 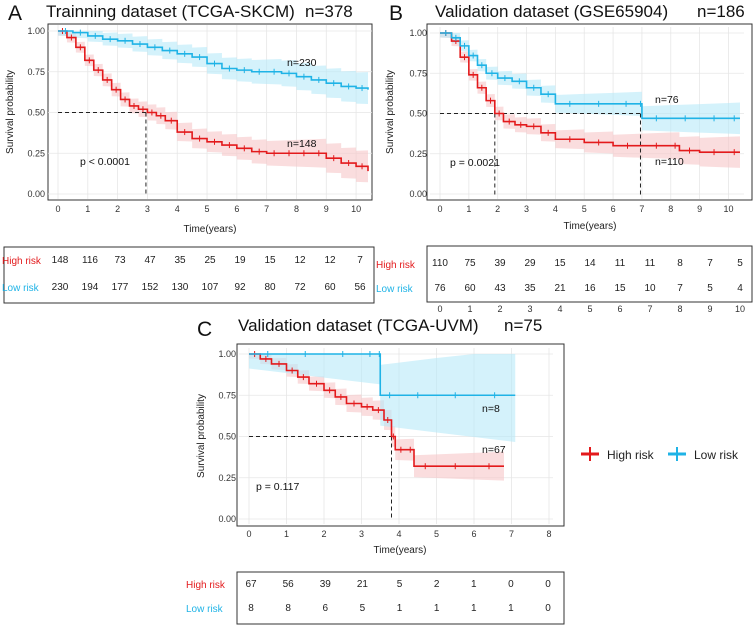 I want to click on risk-count: 39, so click(x=326, y=584).